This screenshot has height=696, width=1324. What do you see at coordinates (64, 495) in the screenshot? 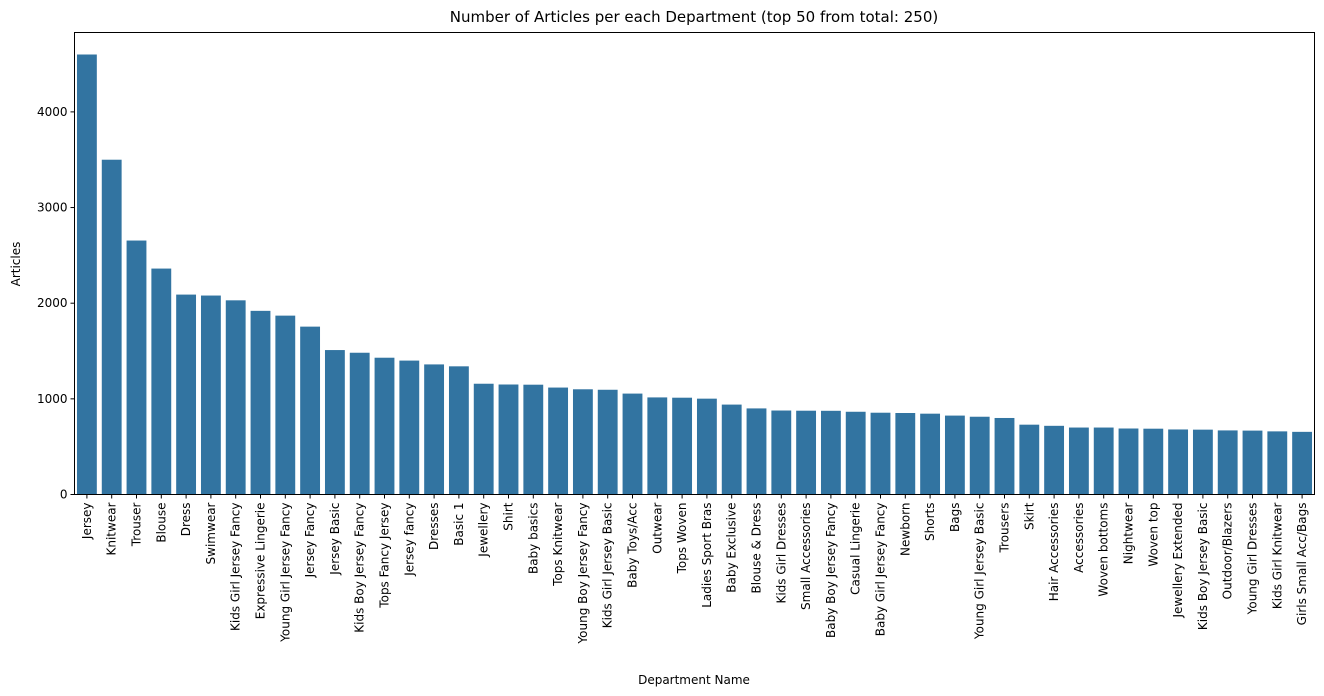
I see `y-tick-label-0: 0` at bounding box center [64, 495].